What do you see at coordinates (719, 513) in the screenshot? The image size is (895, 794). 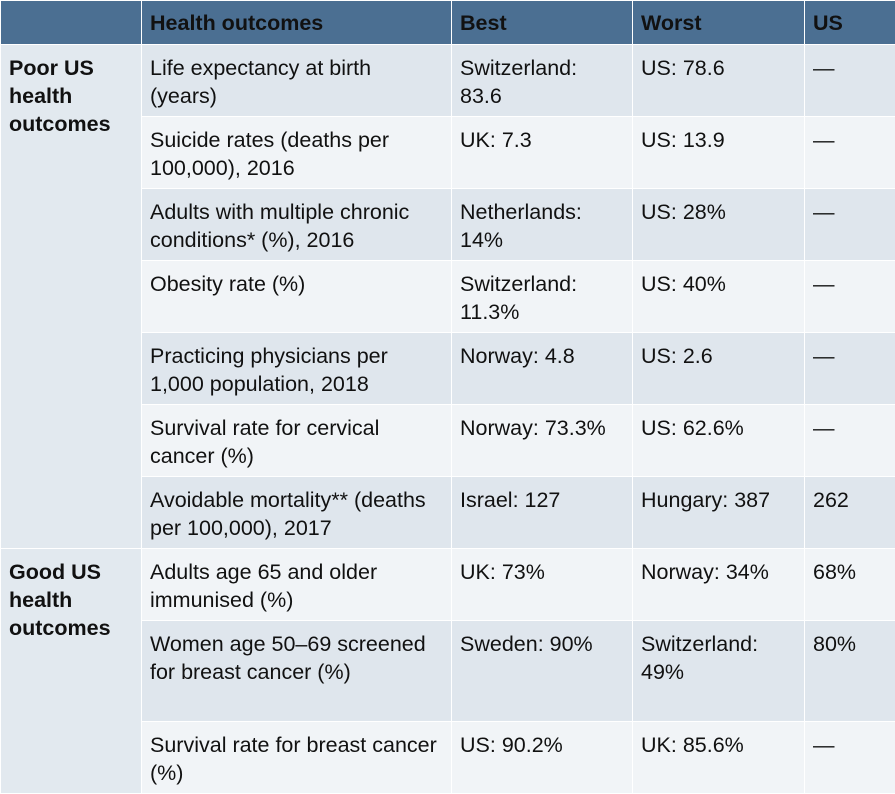 I see `worst-cell: Hungary: 387` at bounding box center [719, 513].